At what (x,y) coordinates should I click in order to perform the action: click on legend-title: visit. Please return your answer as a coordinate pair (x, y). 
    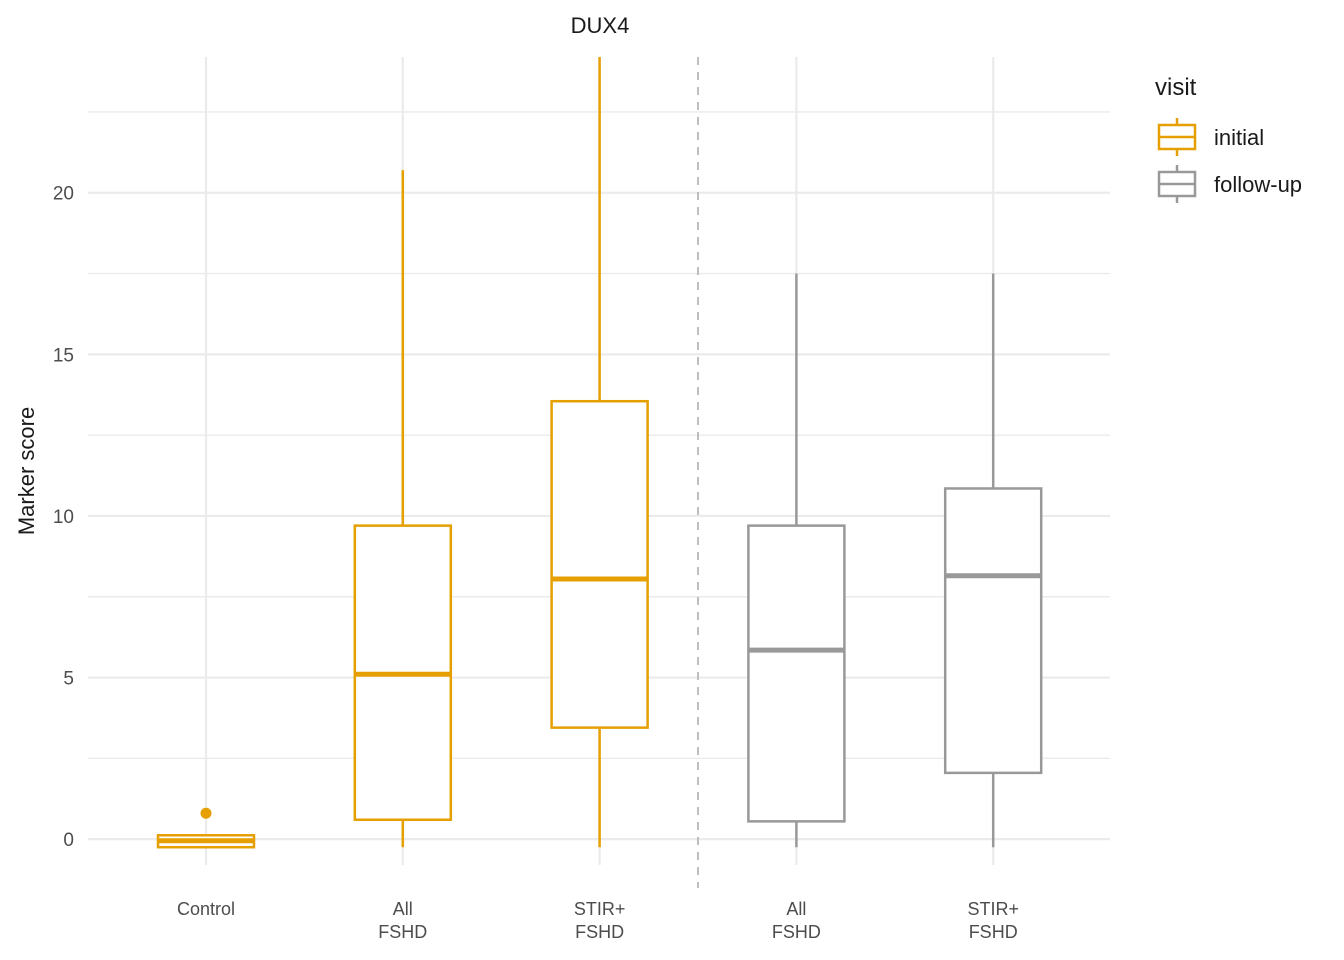
    Looking at the image, I should click on (1176, 87).